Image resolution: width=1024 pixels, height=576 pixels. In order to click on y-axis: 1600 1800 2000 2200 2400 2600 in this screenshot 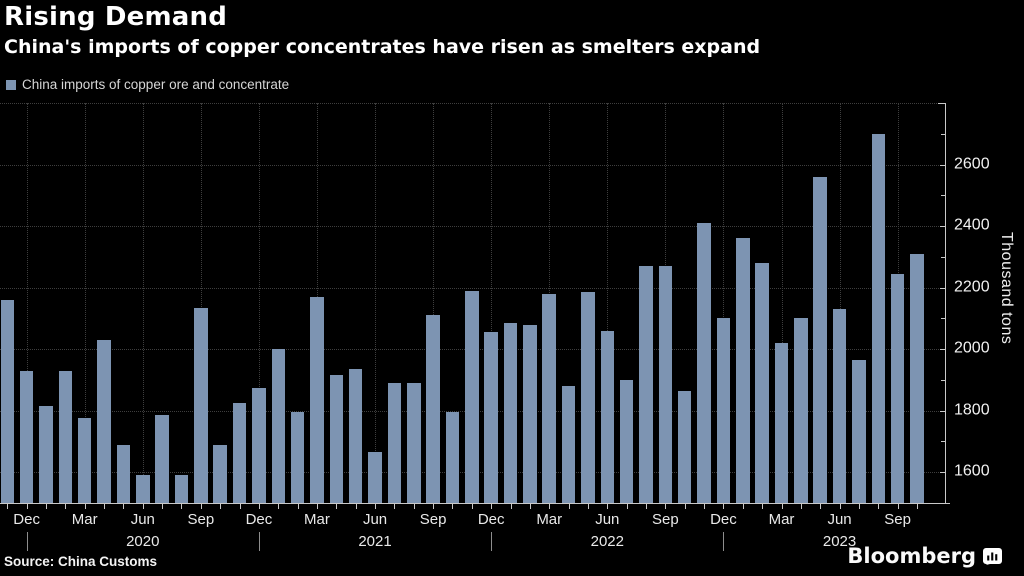, I will do `click(981, 303)`.